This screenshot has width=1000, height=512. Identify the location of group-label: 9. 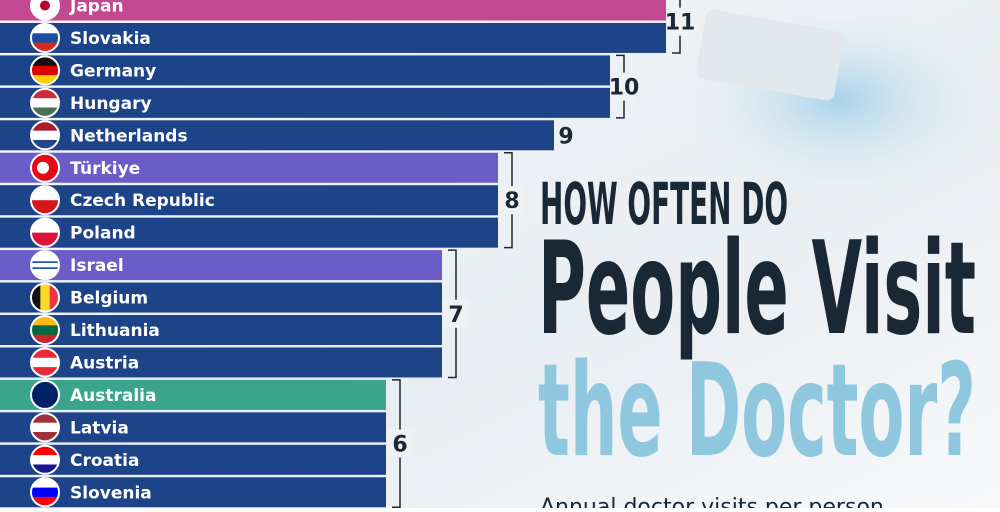
(565, 136).